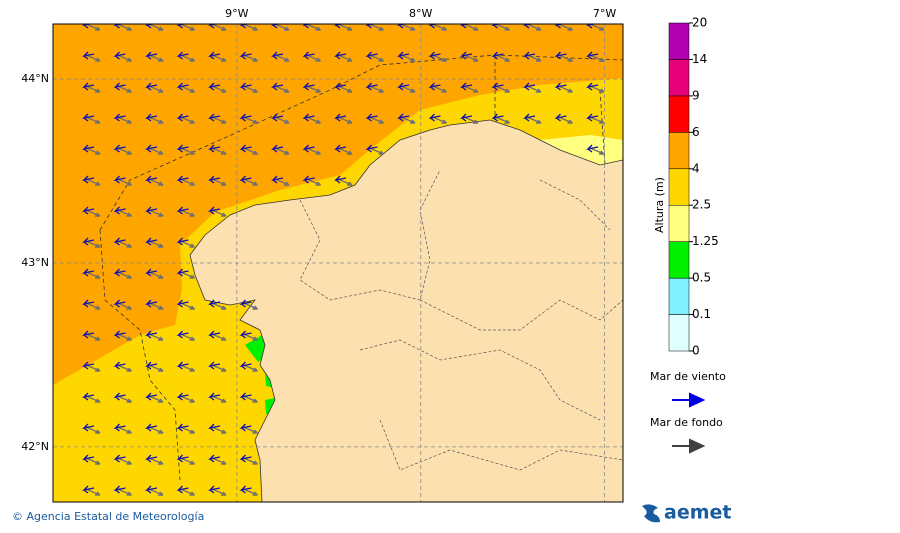  Describe the element at coordinates (604, 13) in the screenshot. I see `lon-label: 7°W` at that location.